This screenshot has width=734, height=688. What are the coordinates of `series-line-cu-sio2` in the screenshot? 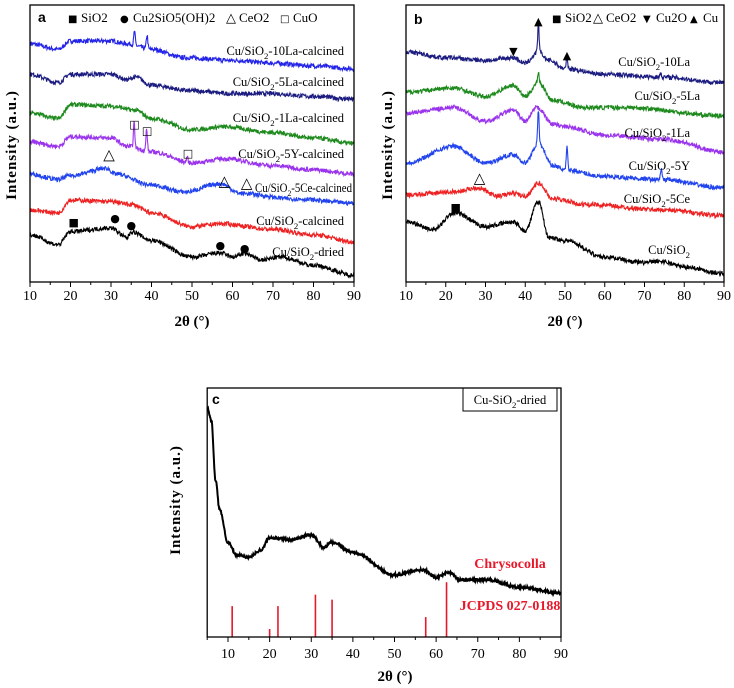 It's located at (565, 239).